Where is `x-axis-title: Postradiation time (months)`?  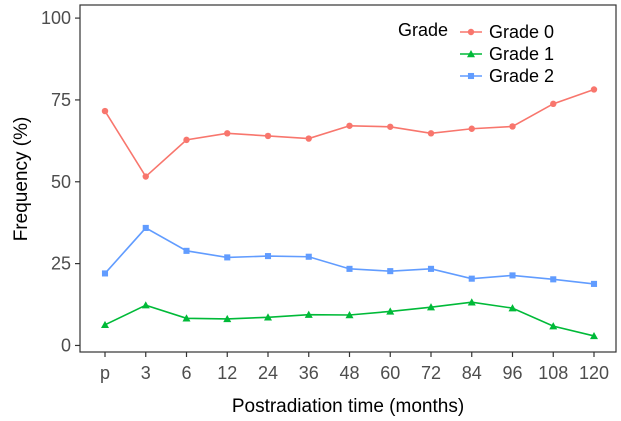
x-axis-title: Postradiation time (months) is located at coordinates (348, 406).